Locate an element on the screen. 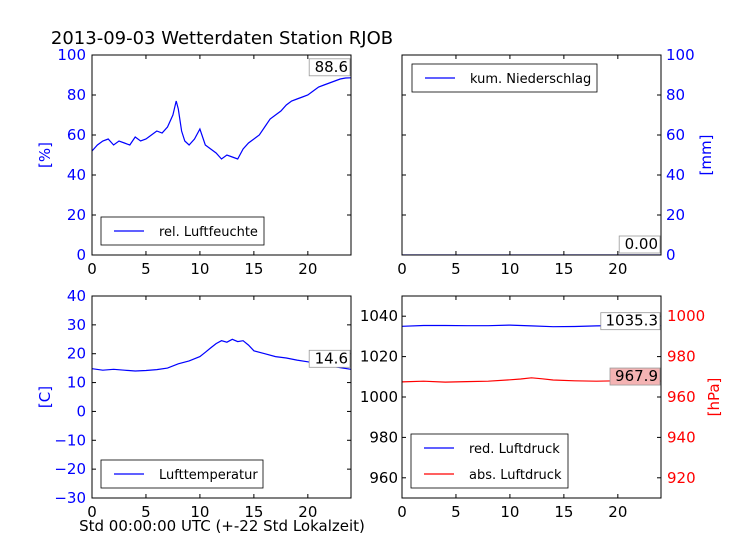  ytick-label-temperature: −10 is located at coordinates (70, 440).